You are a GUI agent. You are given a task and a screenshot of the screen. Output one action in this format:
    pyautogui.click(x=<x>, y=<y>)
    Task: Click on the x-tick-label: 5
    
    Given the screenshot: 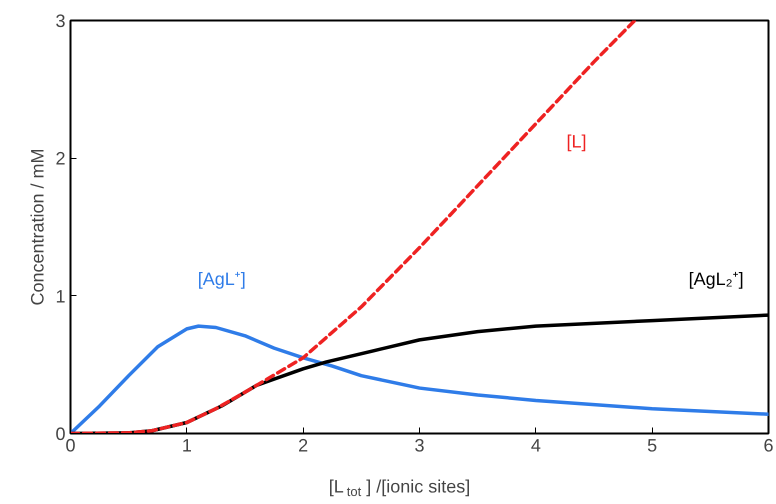 What is the action you would take?
    pyautogui.click(x=652, y=446)
    